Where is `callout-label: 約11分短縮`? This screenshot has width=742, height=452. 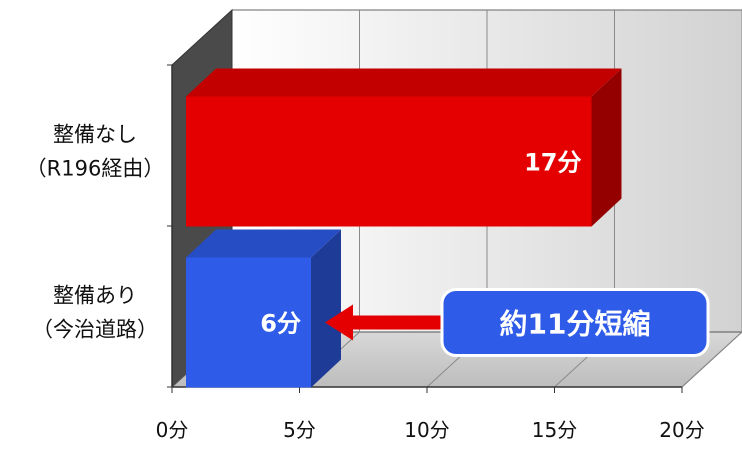 callout-label: 約11分短縮 is located at coordinates (575, 324).